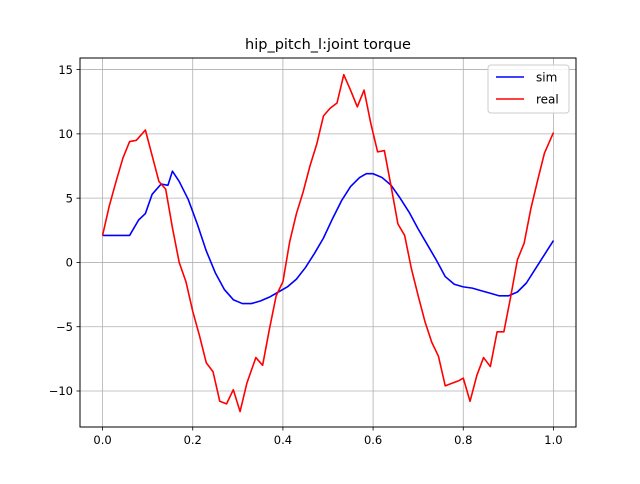 The height and width of the screenshot is (484, 640). I want to click on y-tick-label: 15, so click(65, 70).